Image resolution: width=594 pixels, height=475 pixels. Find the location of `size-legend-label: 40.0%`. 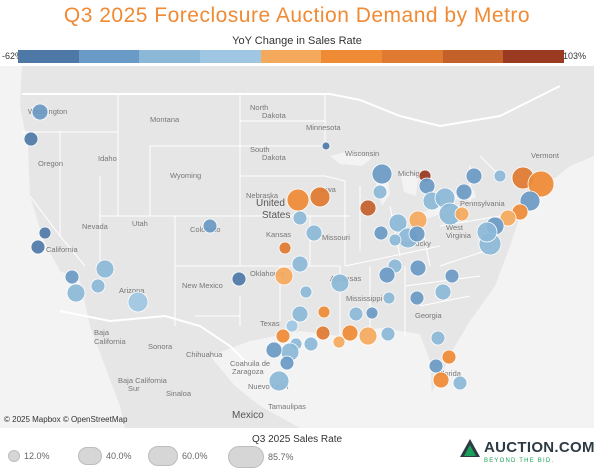

size-legend-label: 40.0% is located at coordinates (119, 456).